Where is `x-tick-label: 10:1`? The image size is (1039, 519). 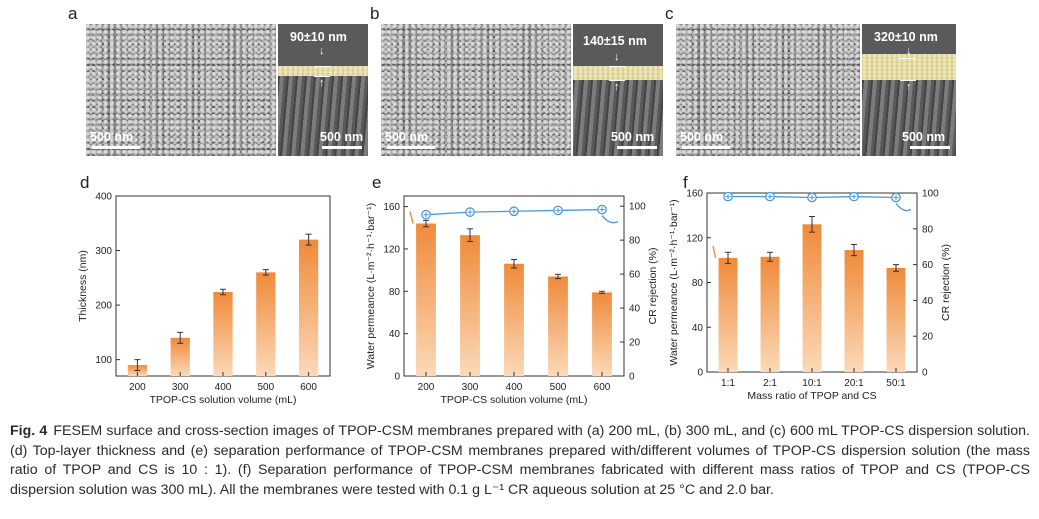 x-tick-label: 10:1 is located at coordinates (812, 383).